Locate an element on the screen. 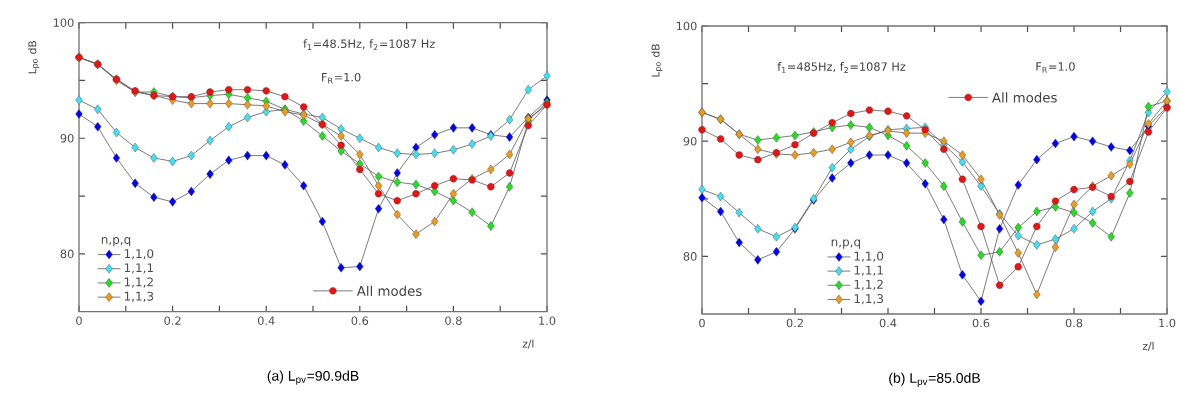 Image resolution: width=1180 pixels, height=411 pixels. annotation: f$_{1}$=48.5Hz, f$_{2}$=1087 Hz is located at coordinates (369, 45).